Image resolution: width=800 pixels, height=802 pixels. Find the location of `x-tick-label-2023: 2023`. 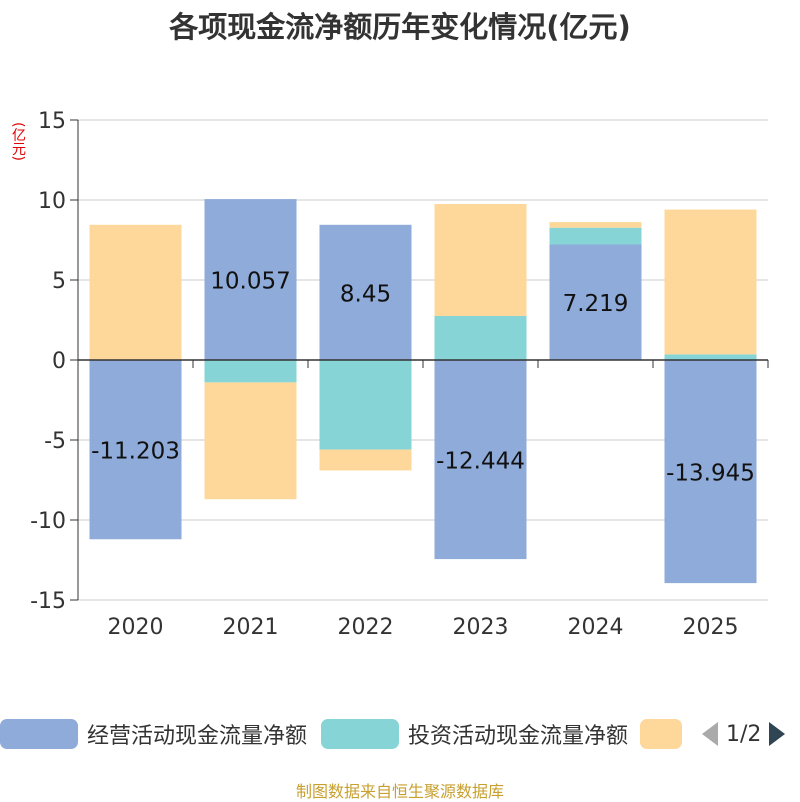

x-tick-label-2023: 2023 is located at coordinates (481, 627).